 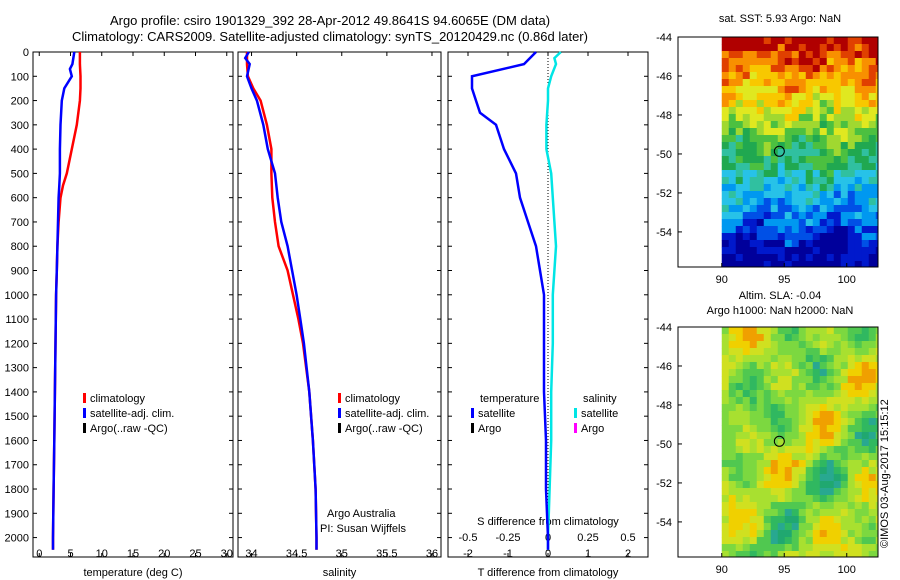 What do you see at coordinates (26, 53) in the screenshot?
I see `depth-tick-label: 0` at bounding box center [26, 53].